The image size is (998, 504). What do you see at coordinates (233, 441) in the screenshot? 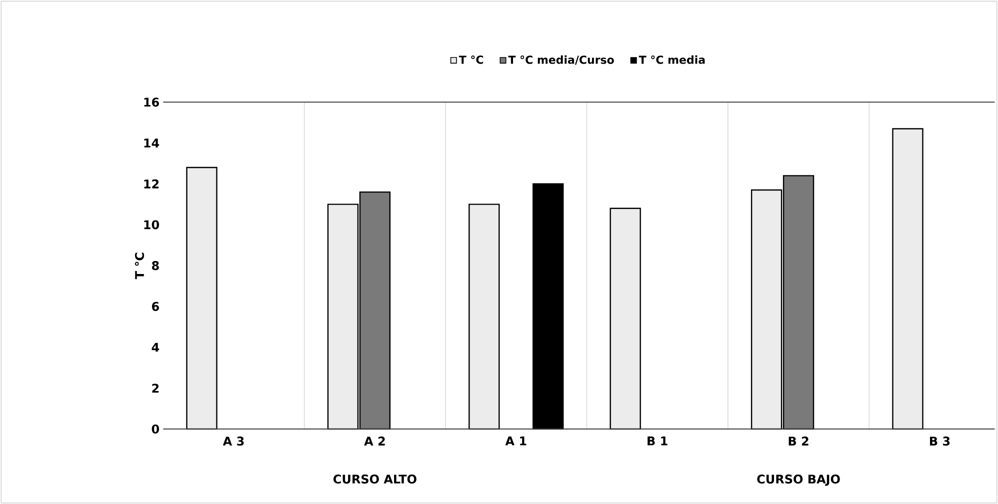
I see `x-tick-label: A 3` at bounding box center [233, 441].